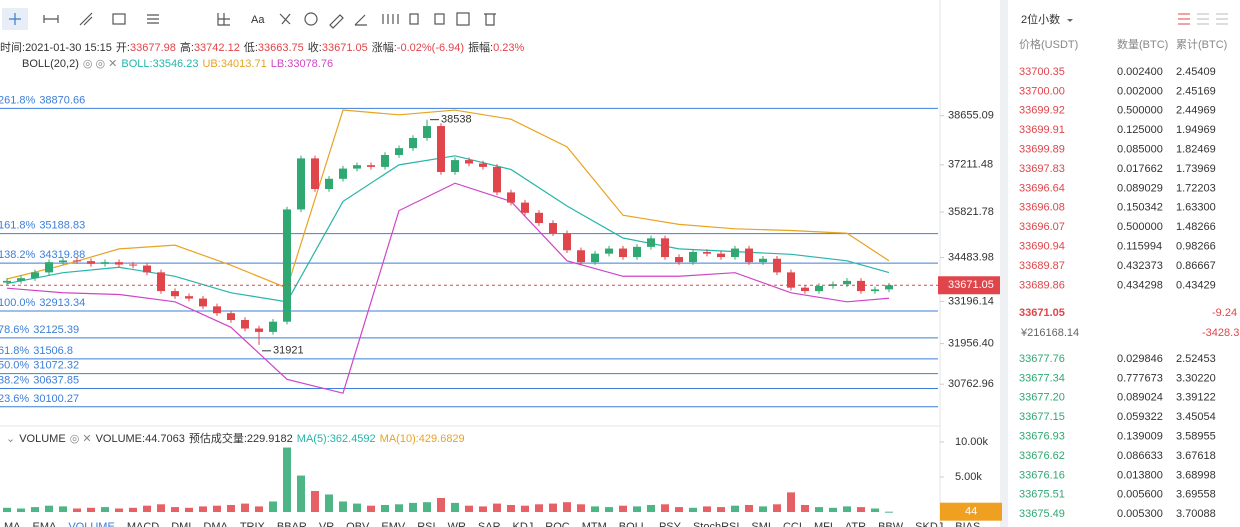 The image size is (1240, 527). What do you see at coordinates (1042, 417) in the screenshot?
I see `price: 33677.15` at bounding box center [1042, 417].